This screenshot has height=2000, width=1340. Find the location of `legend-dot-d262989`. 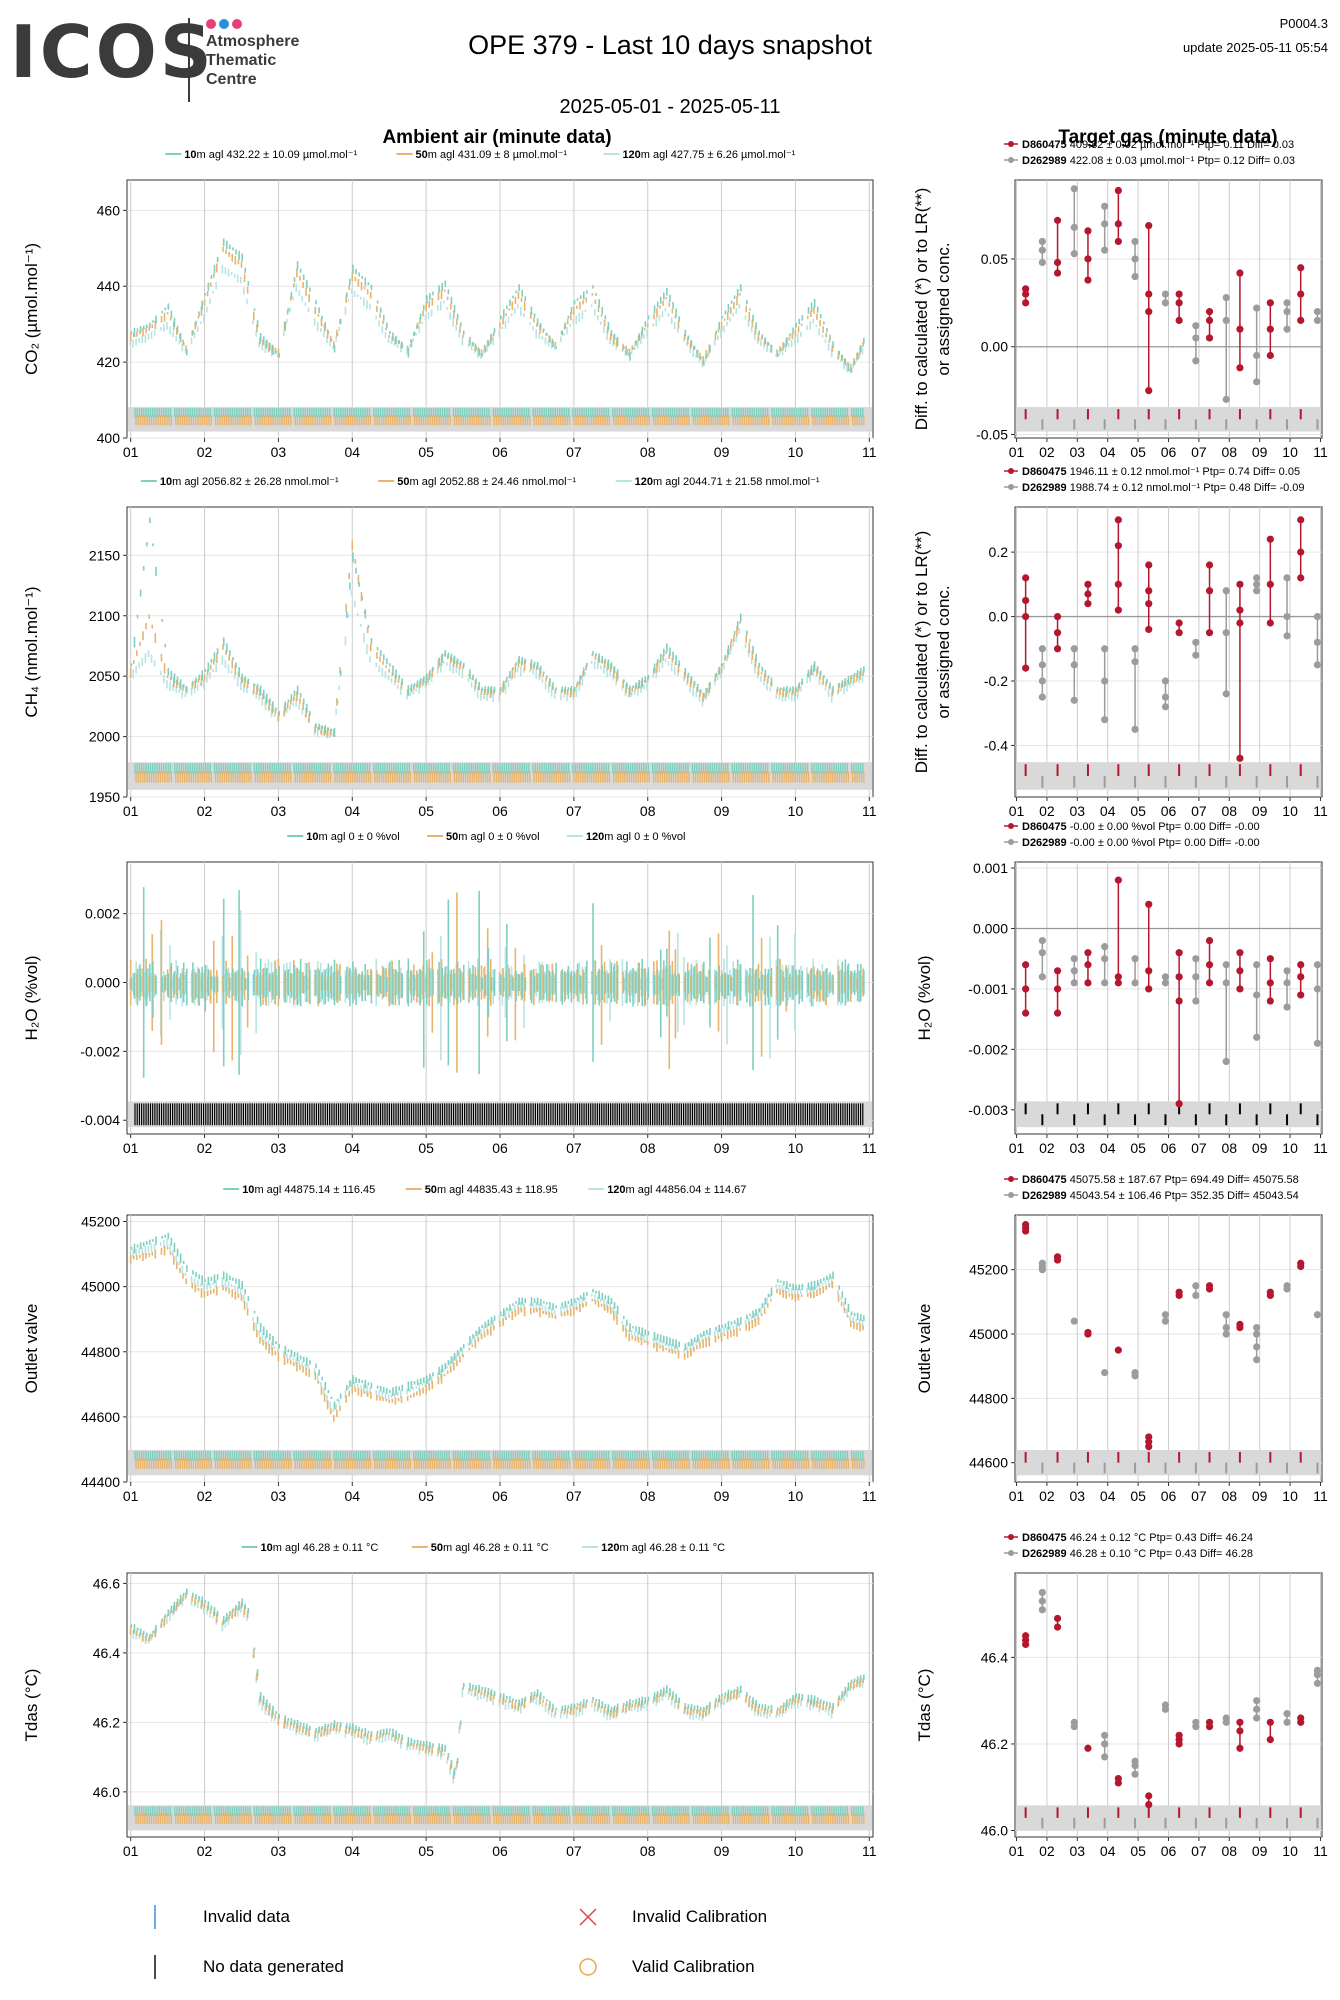

legend-dot-d262989 is located at coordinates (1011, 842).